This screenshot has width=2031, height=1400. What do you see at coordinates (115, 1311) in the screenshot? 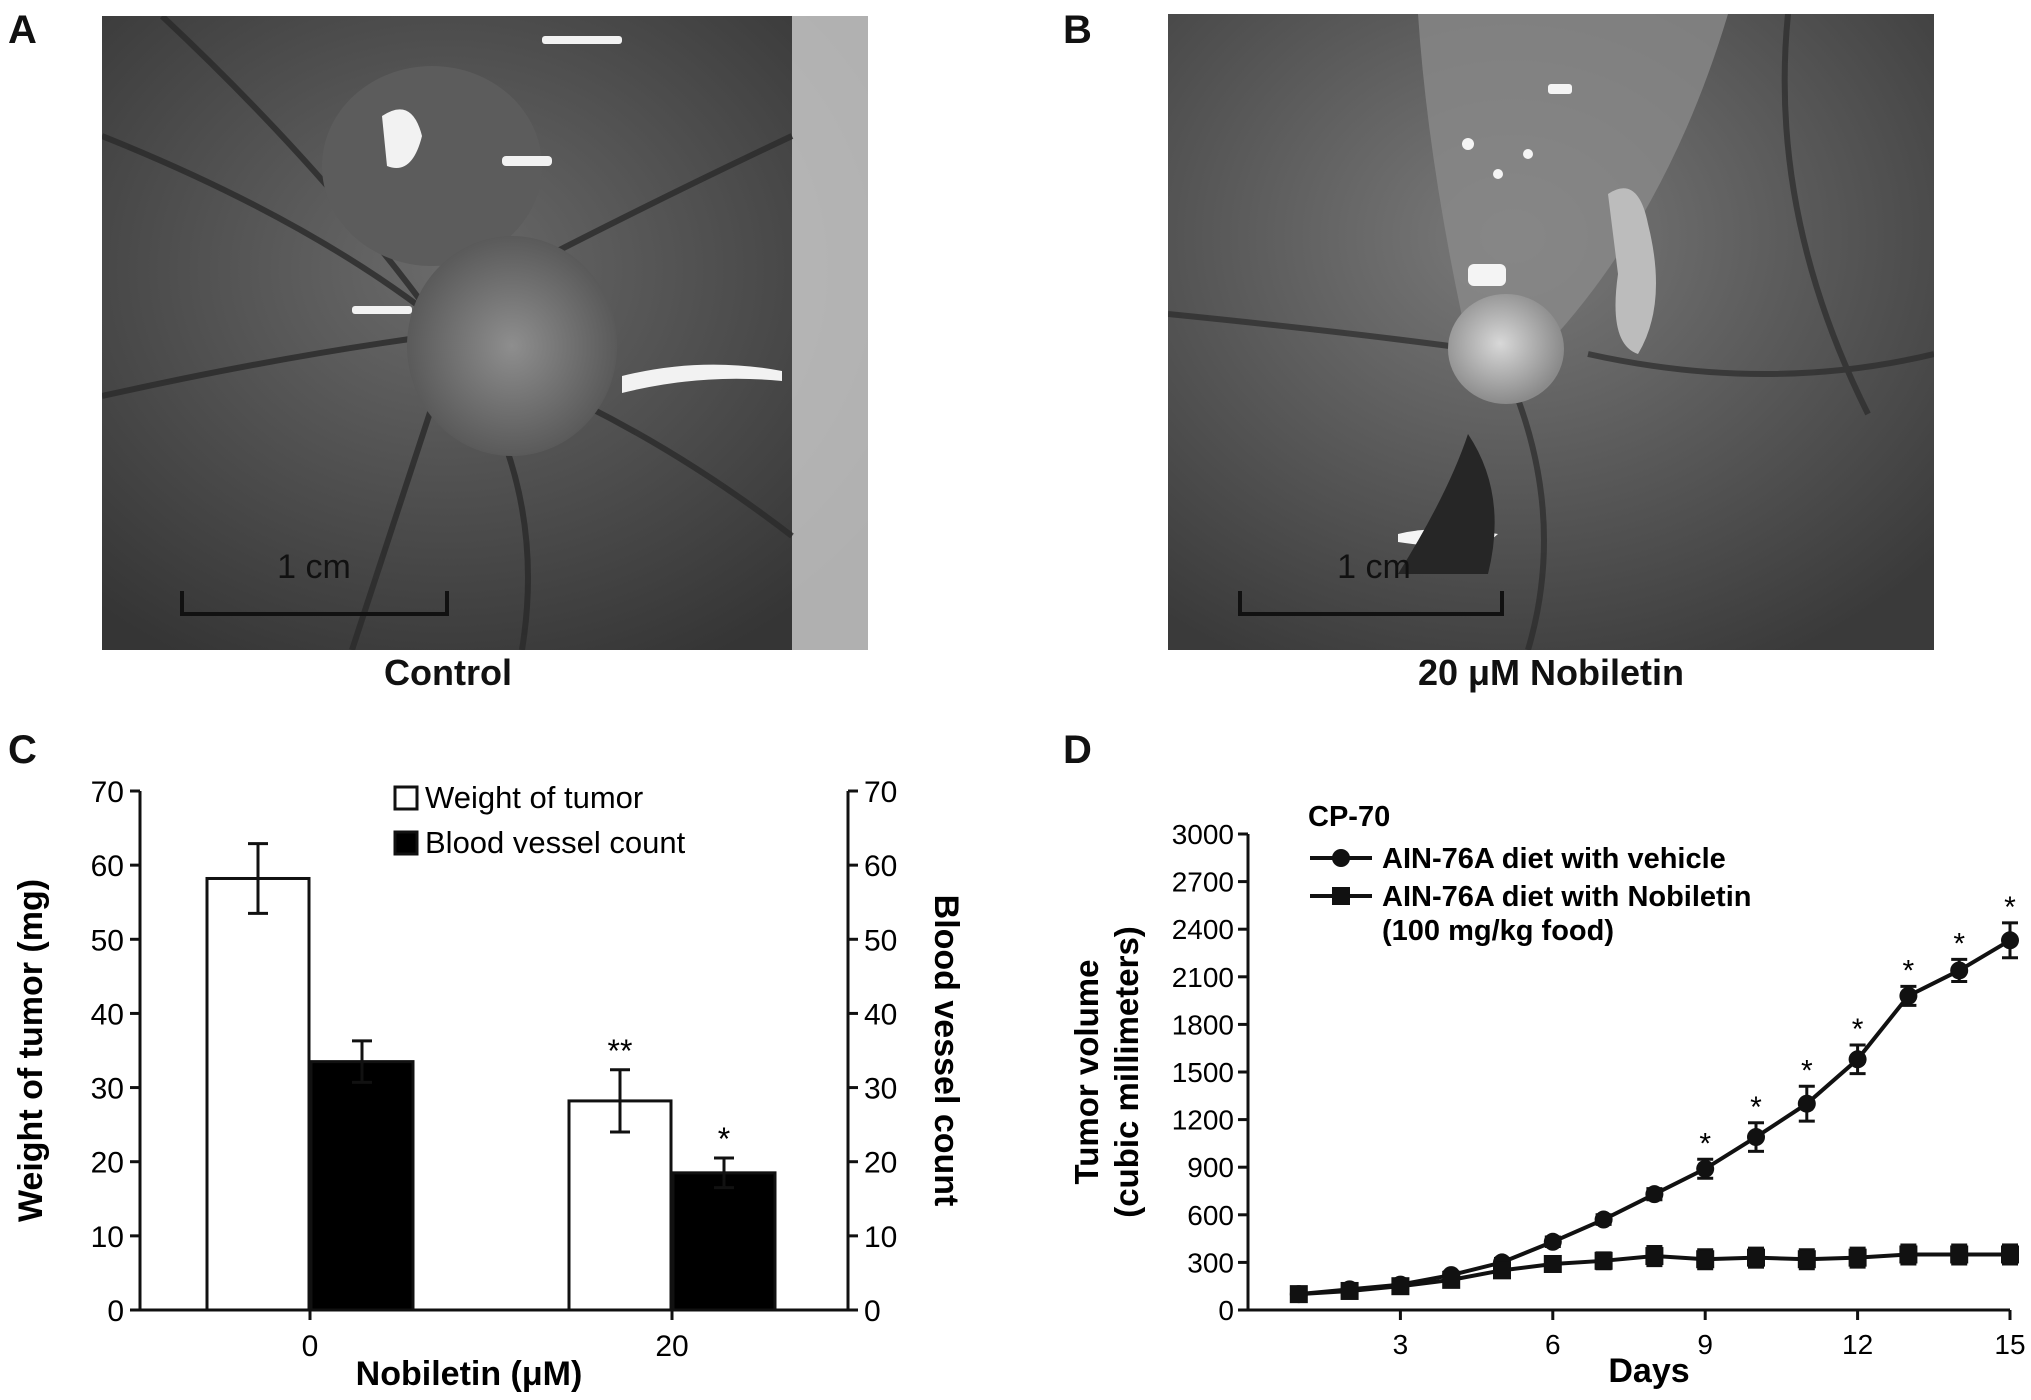
I see `y-tick-label-left: 0` at bounding box center [115, 1311].